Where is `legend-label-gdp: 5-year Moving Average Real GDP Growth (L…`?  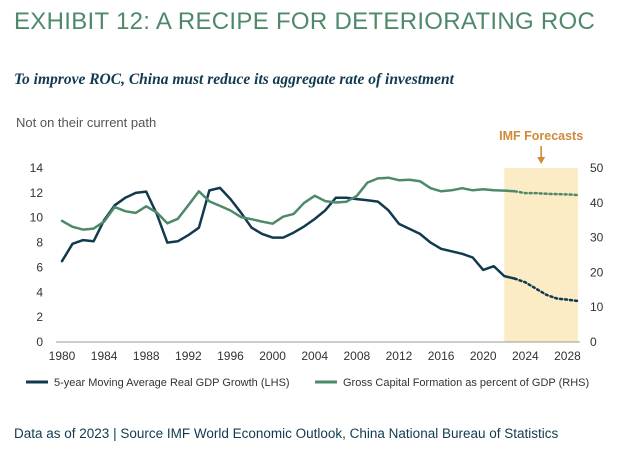
legend-label-gdp: 5-year Moving Average Real GDP Growth (L… is located at coordinates (172, 383).